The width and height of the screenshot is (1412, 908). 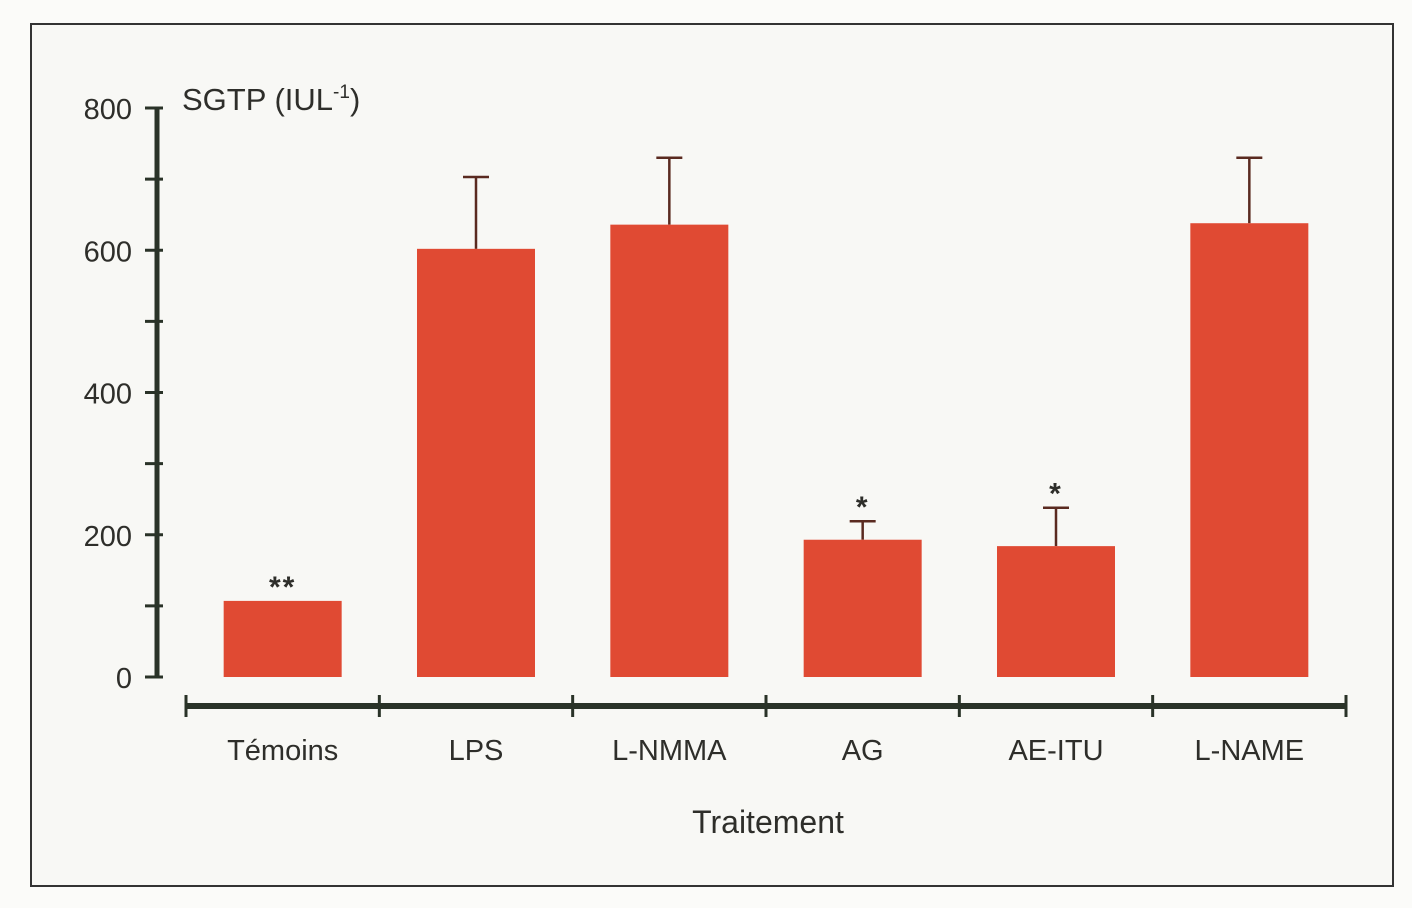 I want to click on x-axis: Témoins LPS L-NMMA AG AE-ITU L-NAME, so click(x=766, y=731).